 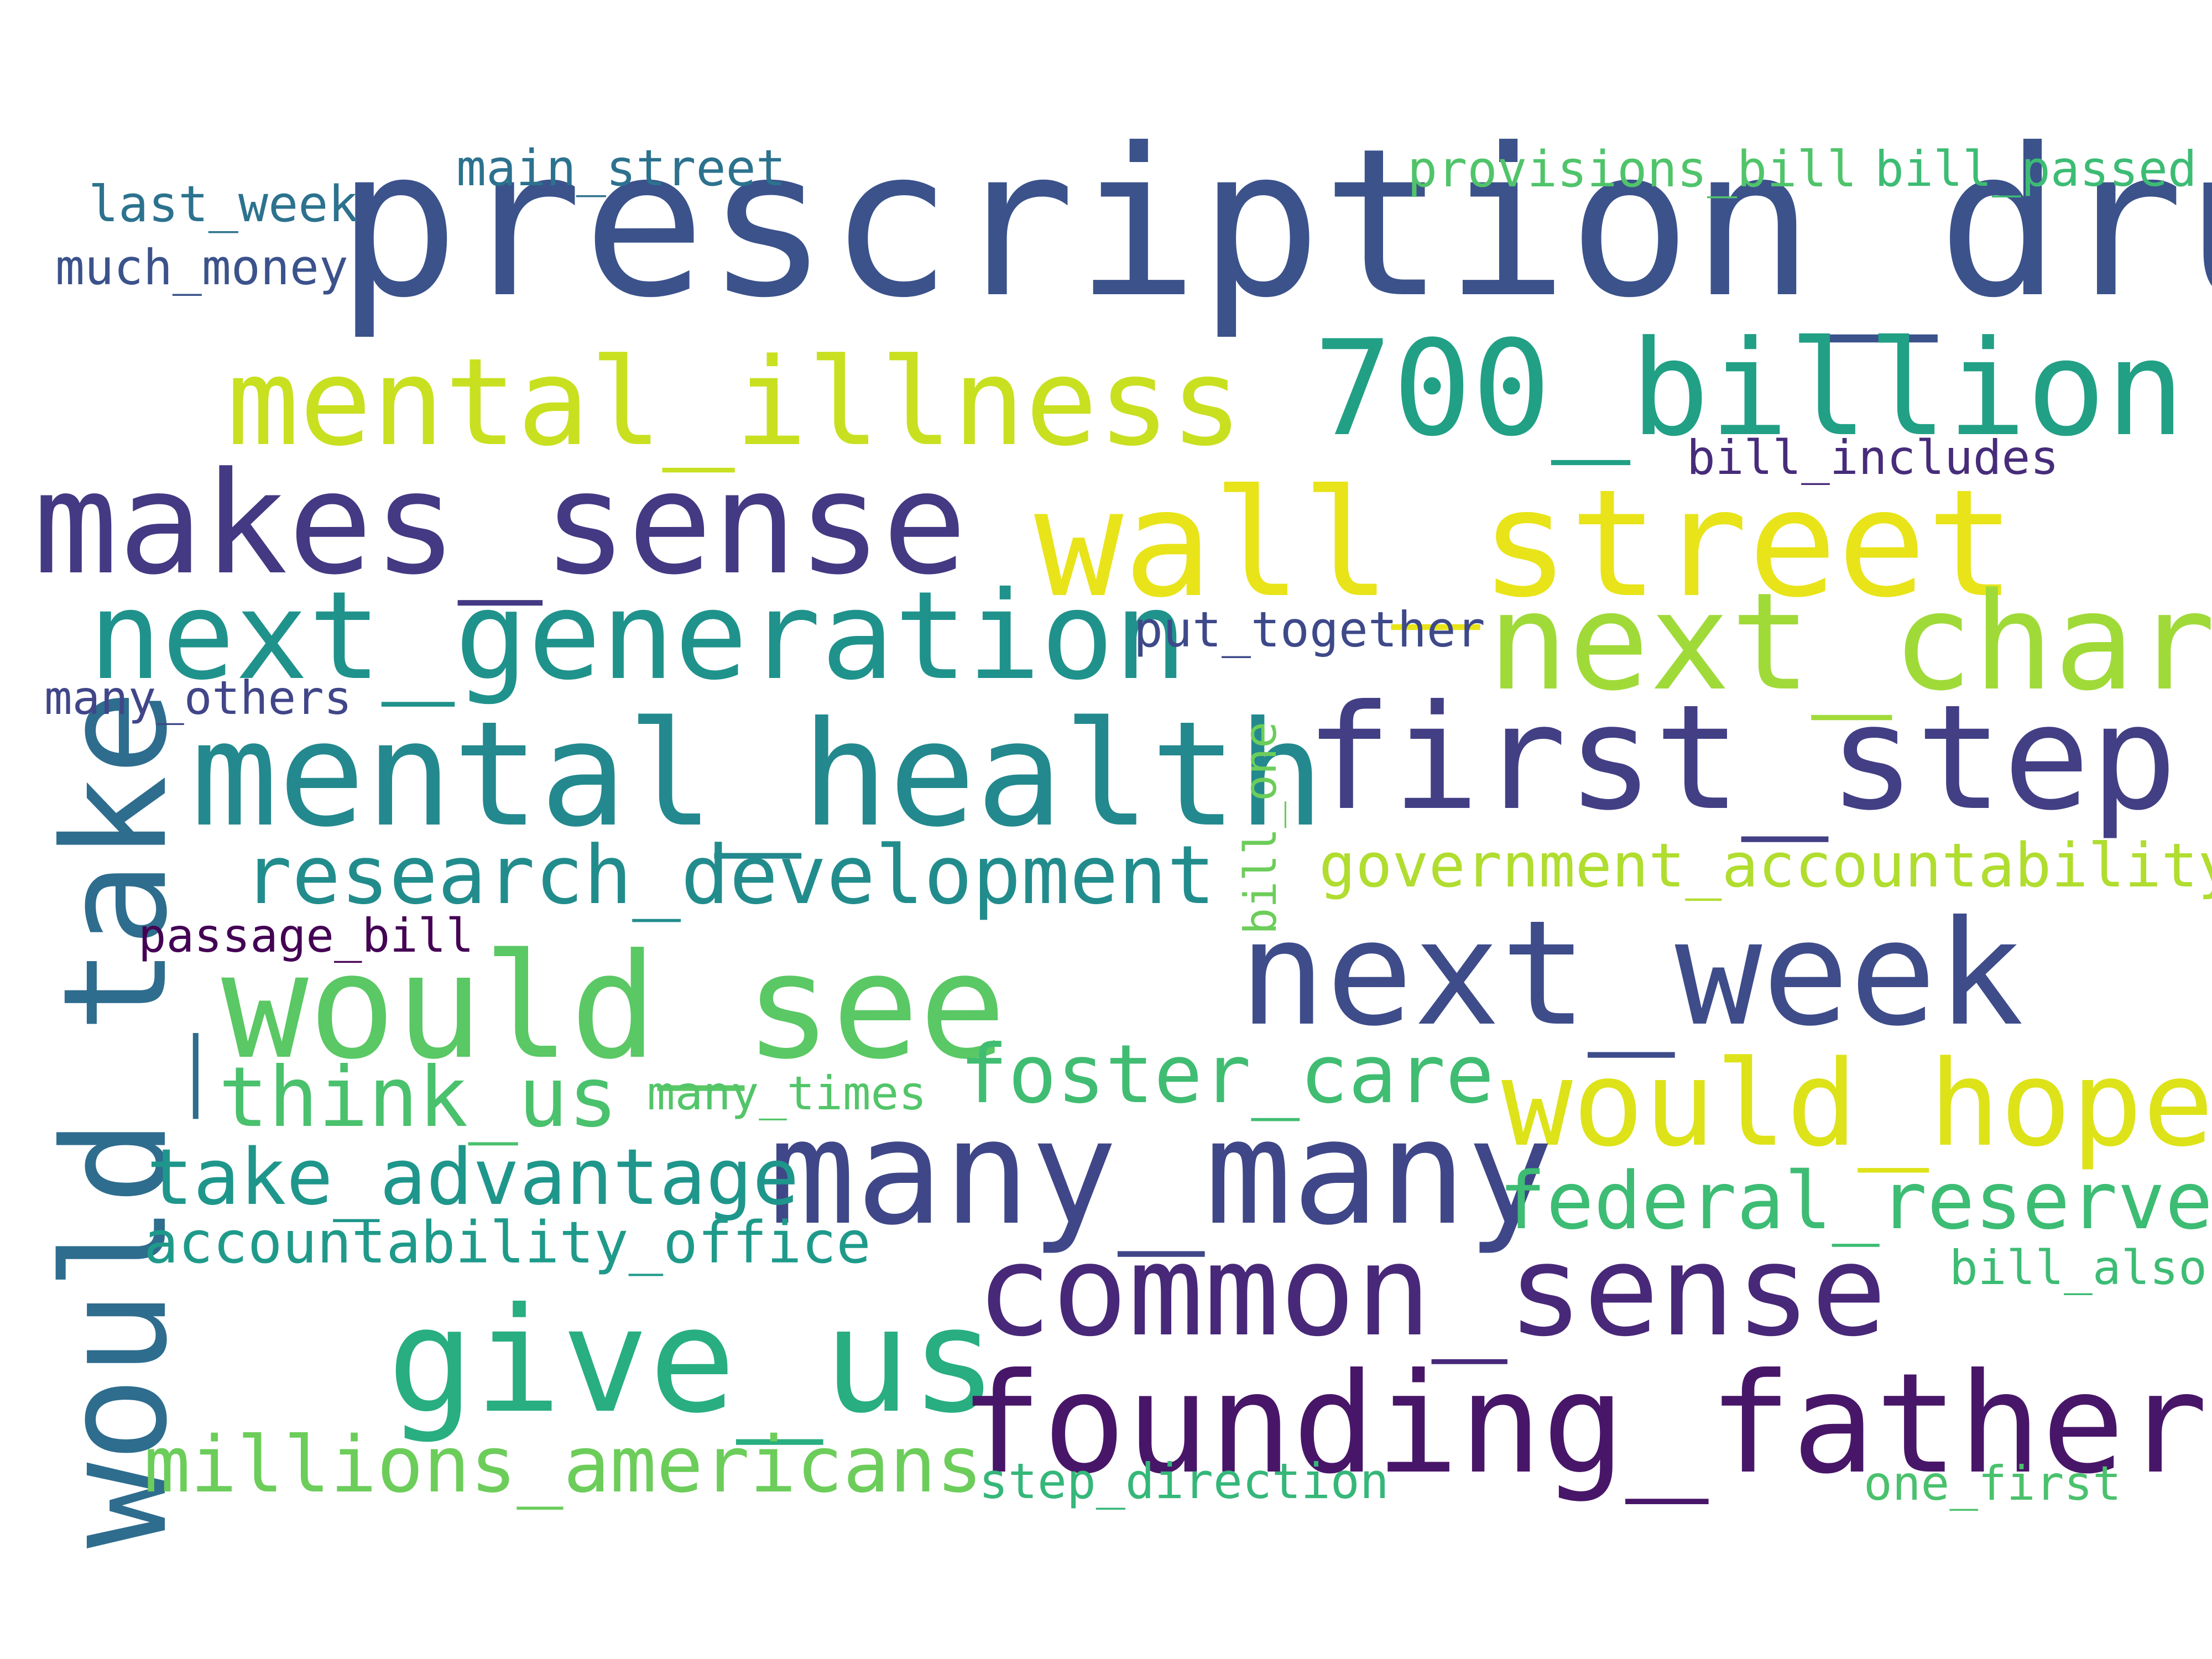 I want to click on word-accountability-office: accountability_office, so click(x=508, y=1242).